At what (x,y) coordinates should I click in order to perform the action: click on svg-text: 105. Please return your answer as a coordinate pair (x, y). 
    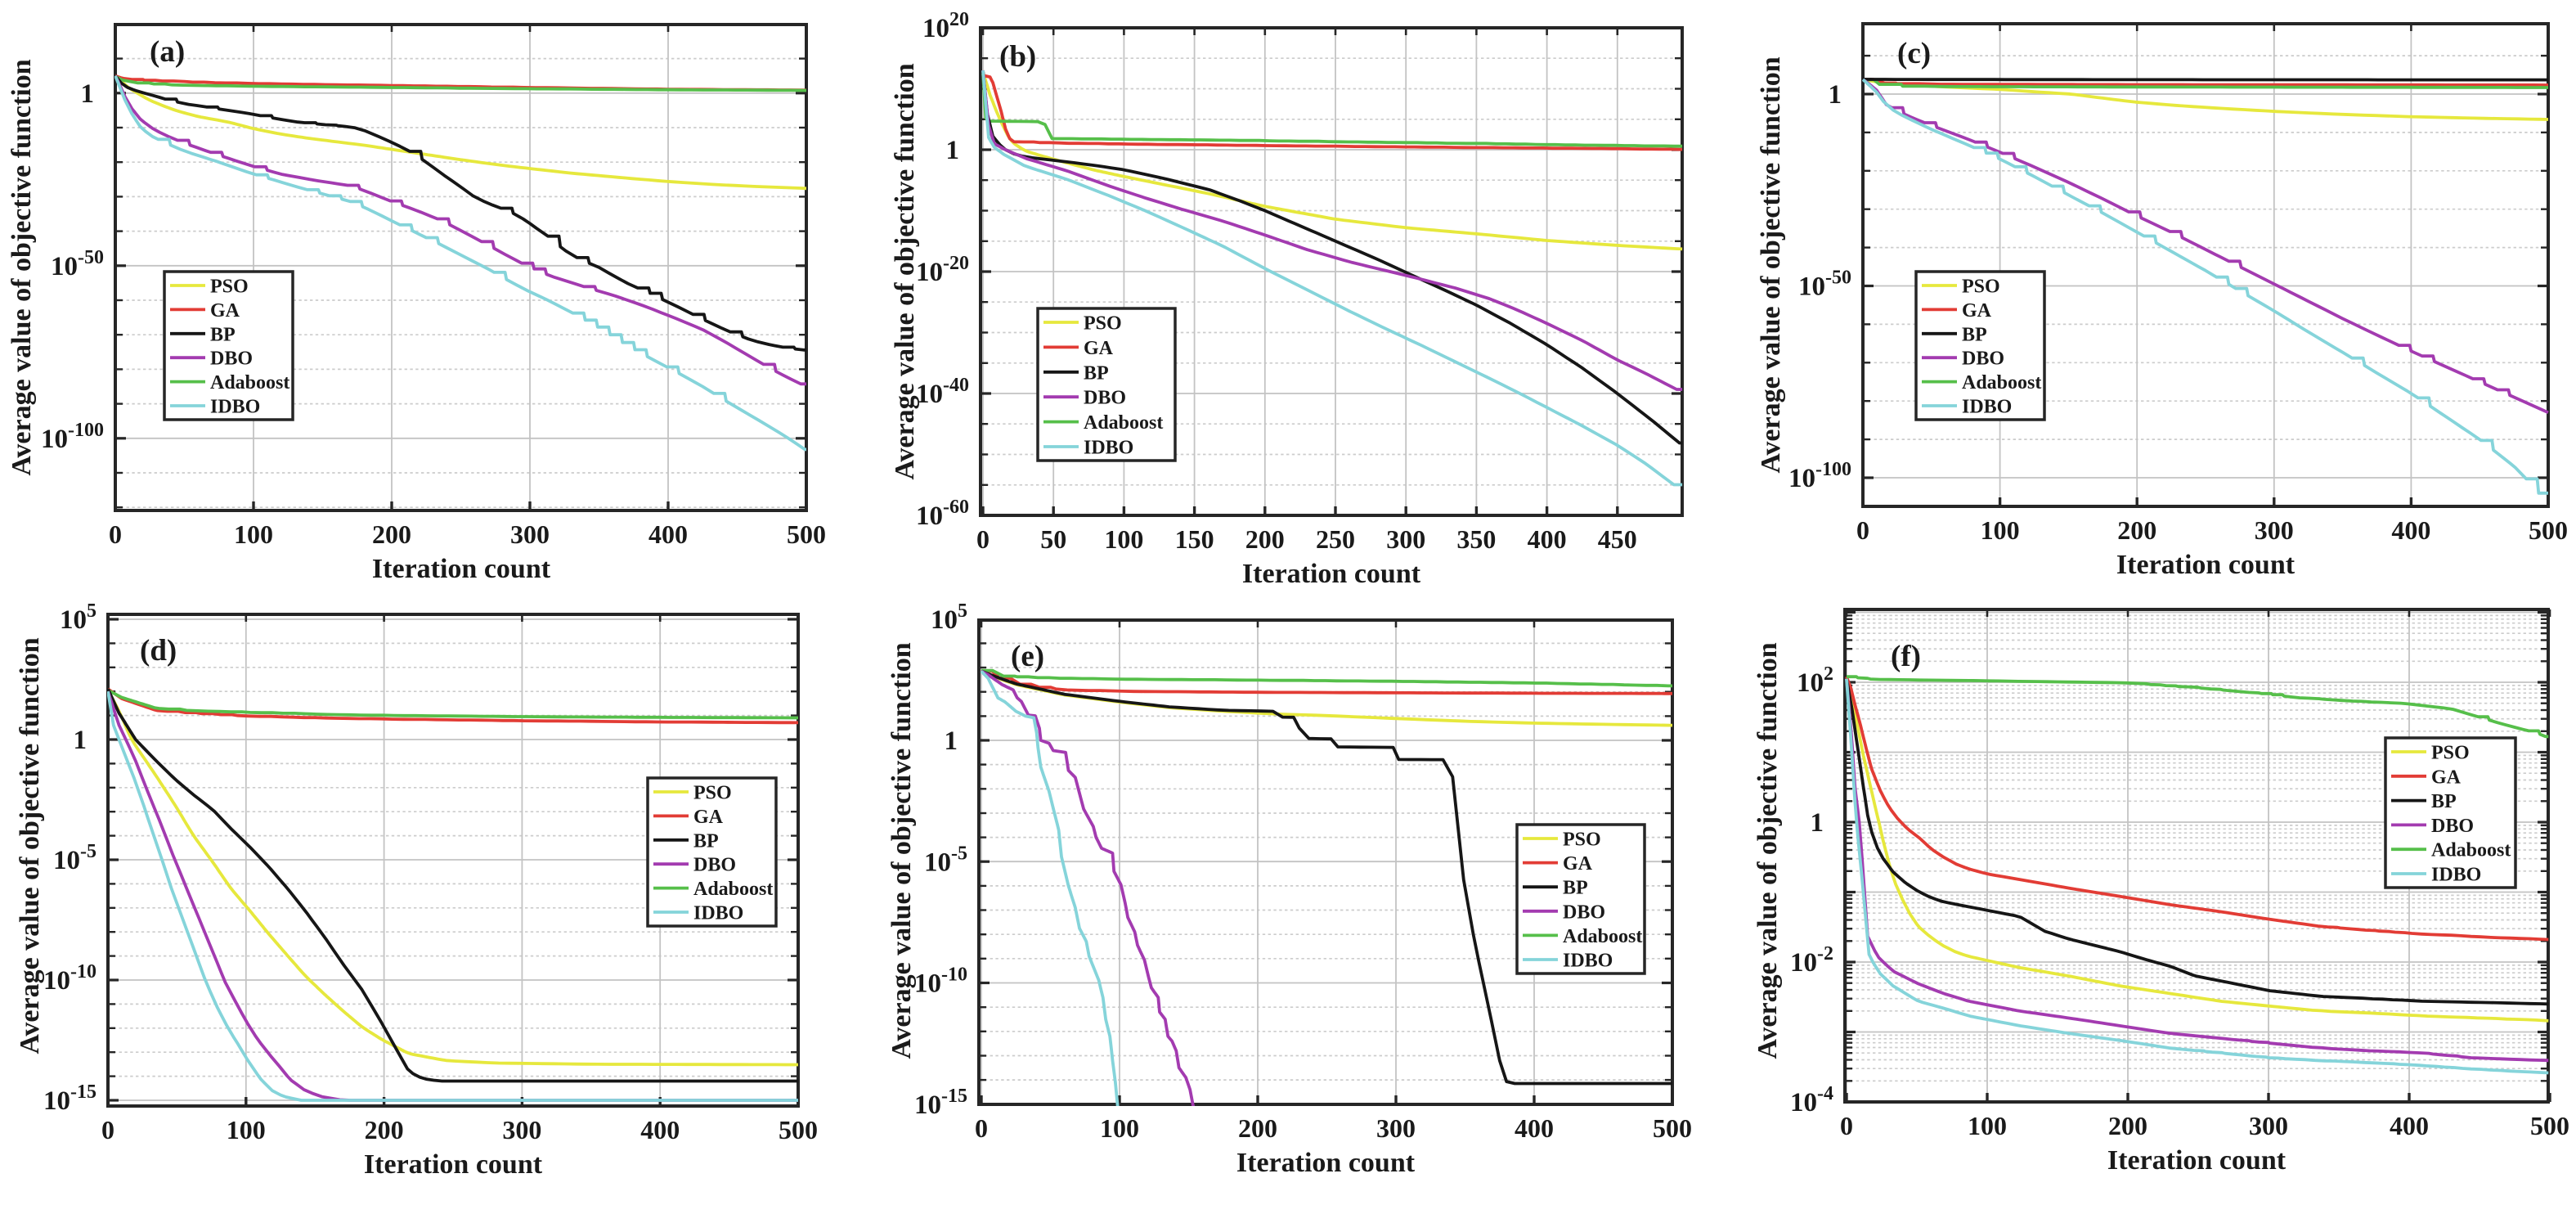
    Looking at the image, I should click on (949, 618).